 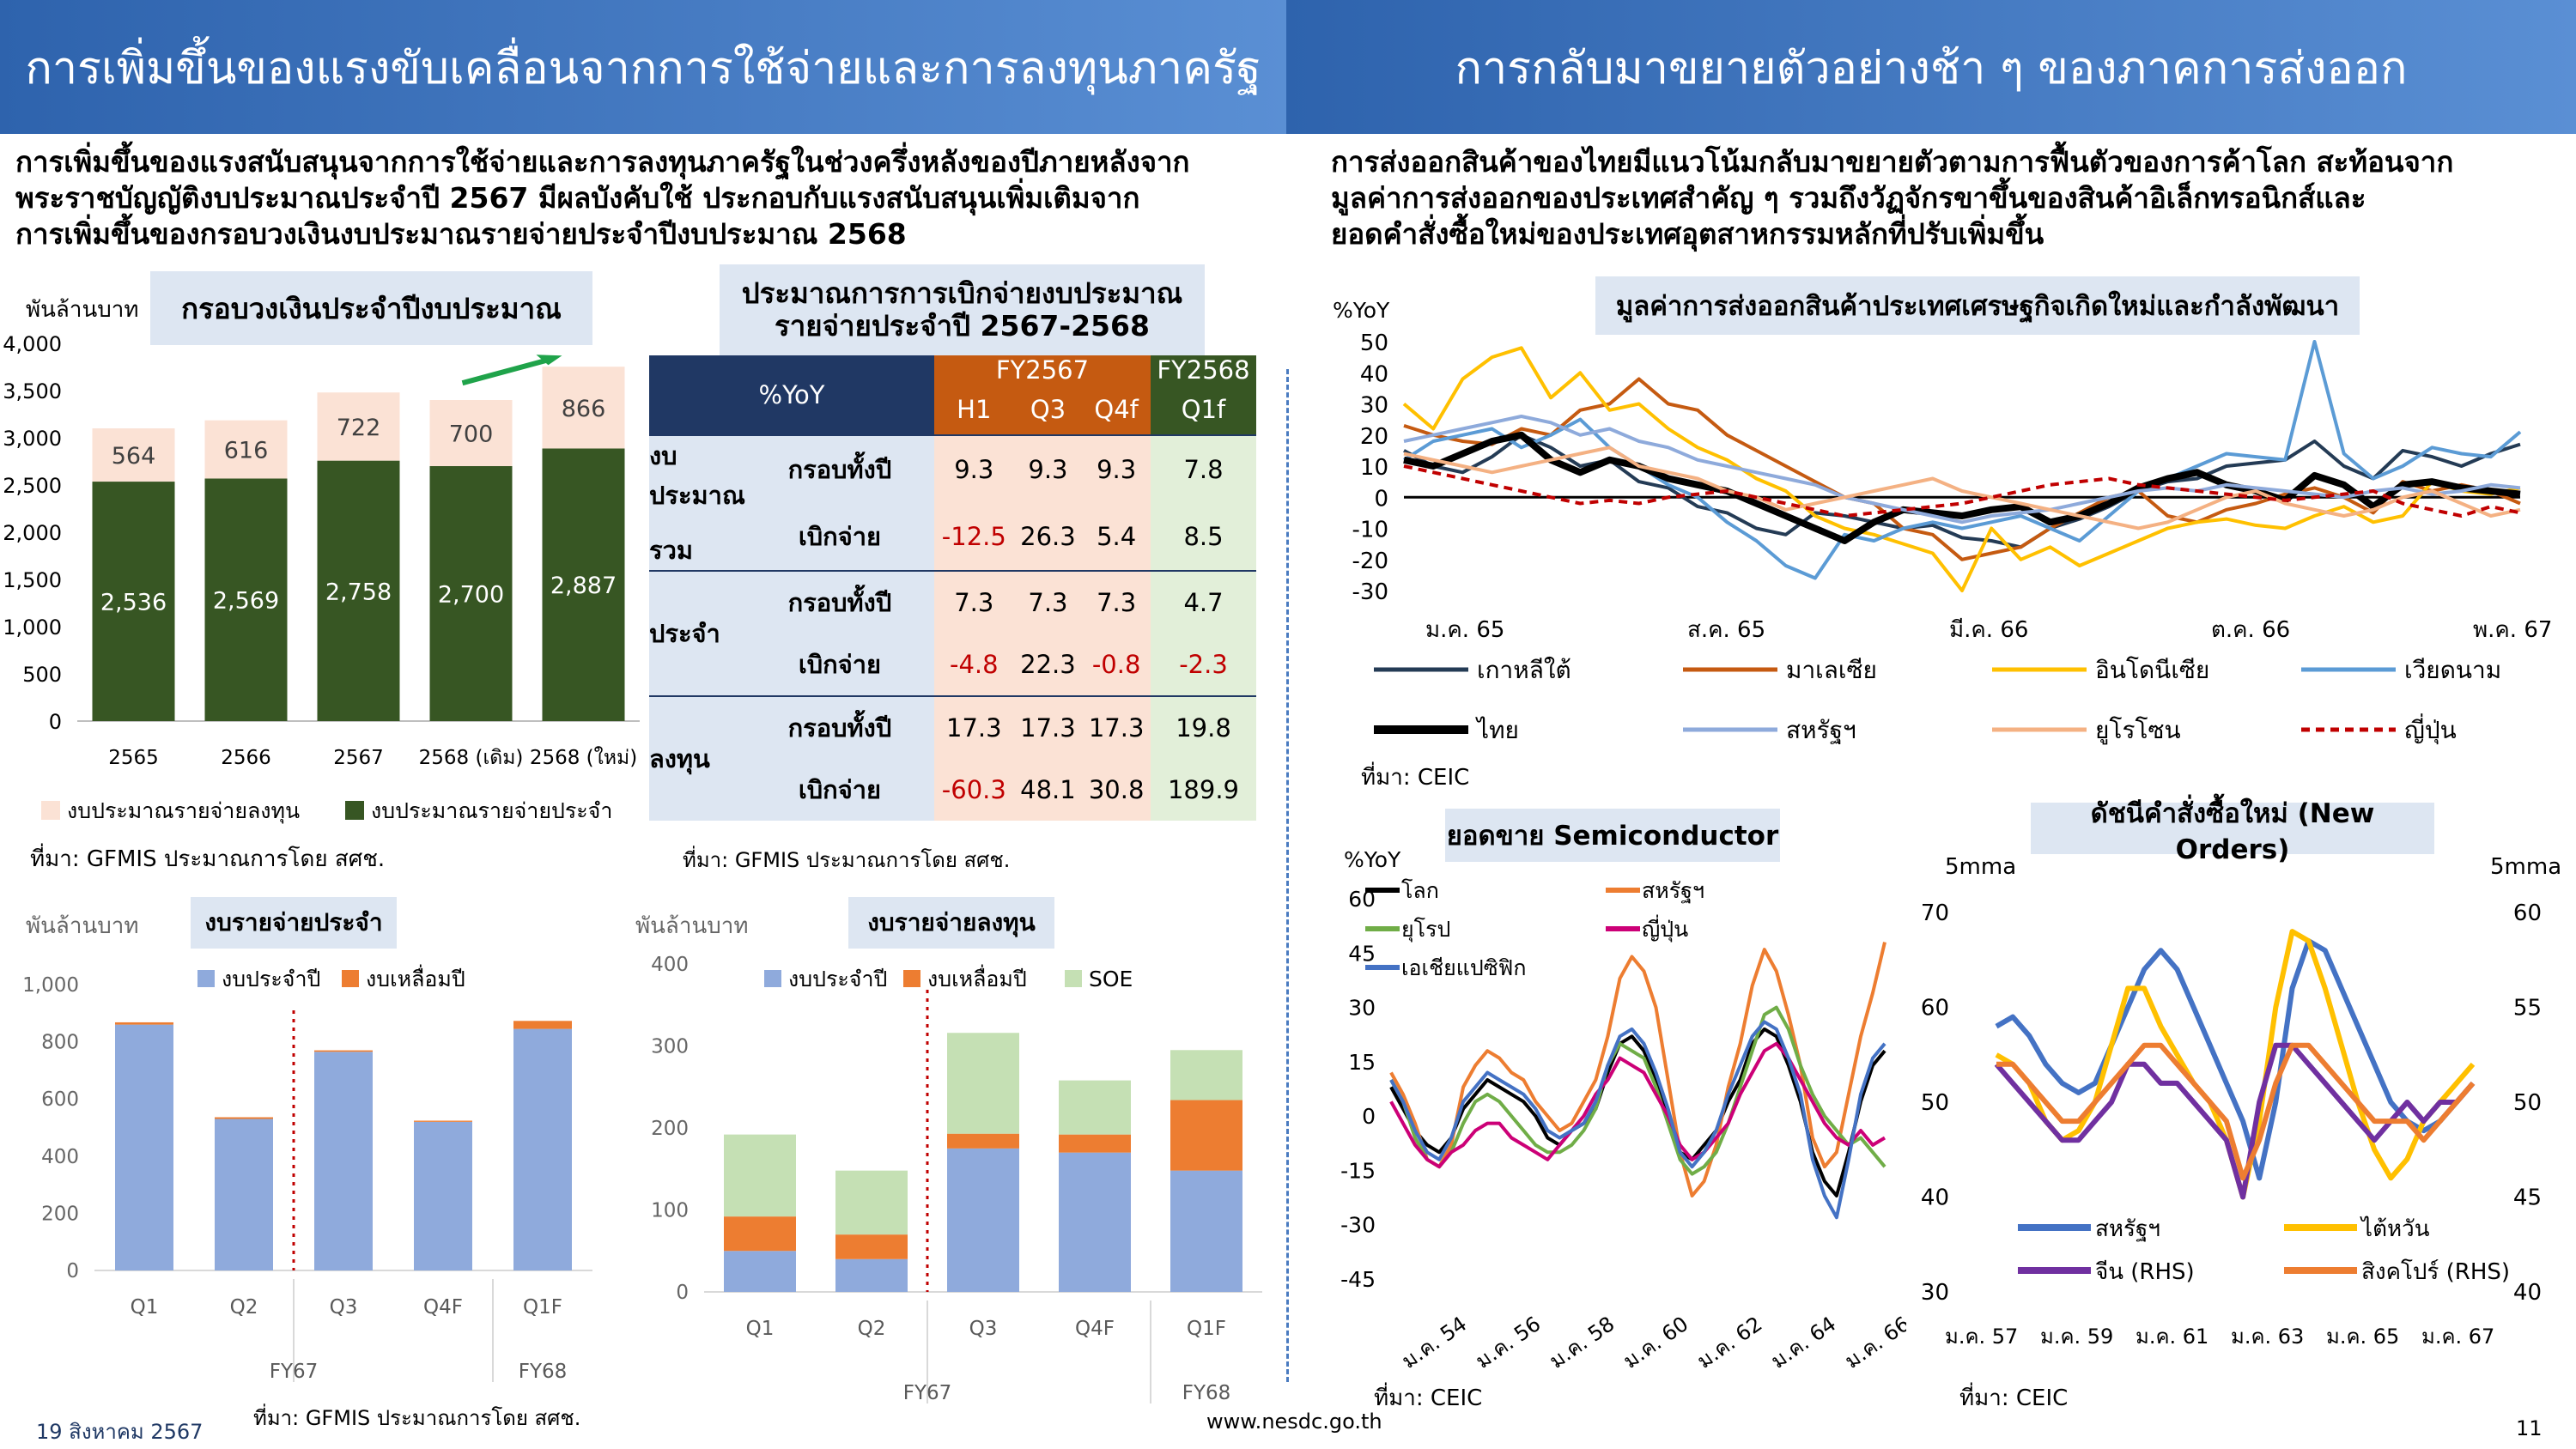 I want to click on current-unit: พันล้านบาท, so click(x=82, y=926).